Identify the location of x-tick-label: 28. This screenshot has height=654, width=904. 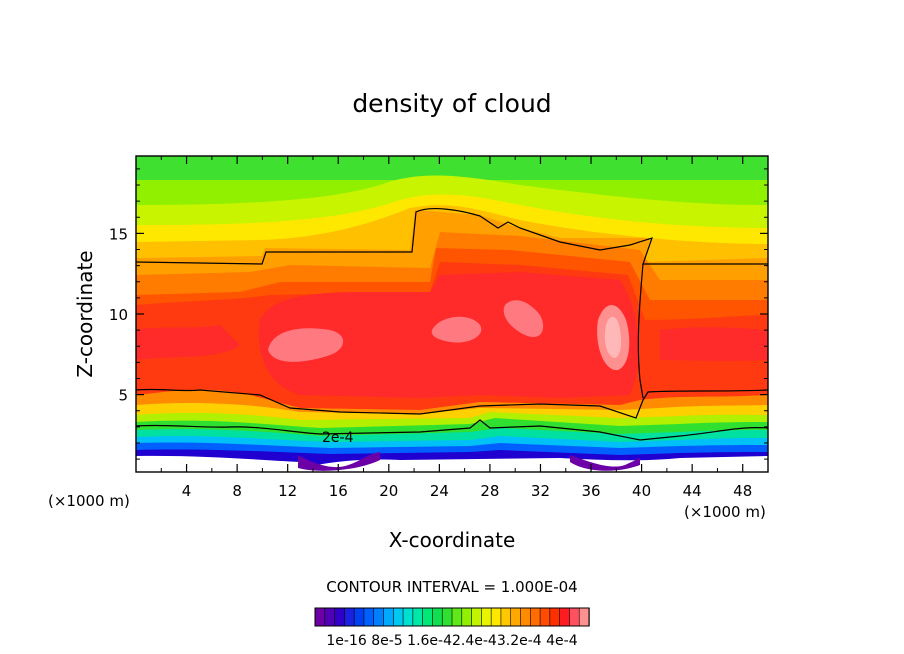
(489, 491).